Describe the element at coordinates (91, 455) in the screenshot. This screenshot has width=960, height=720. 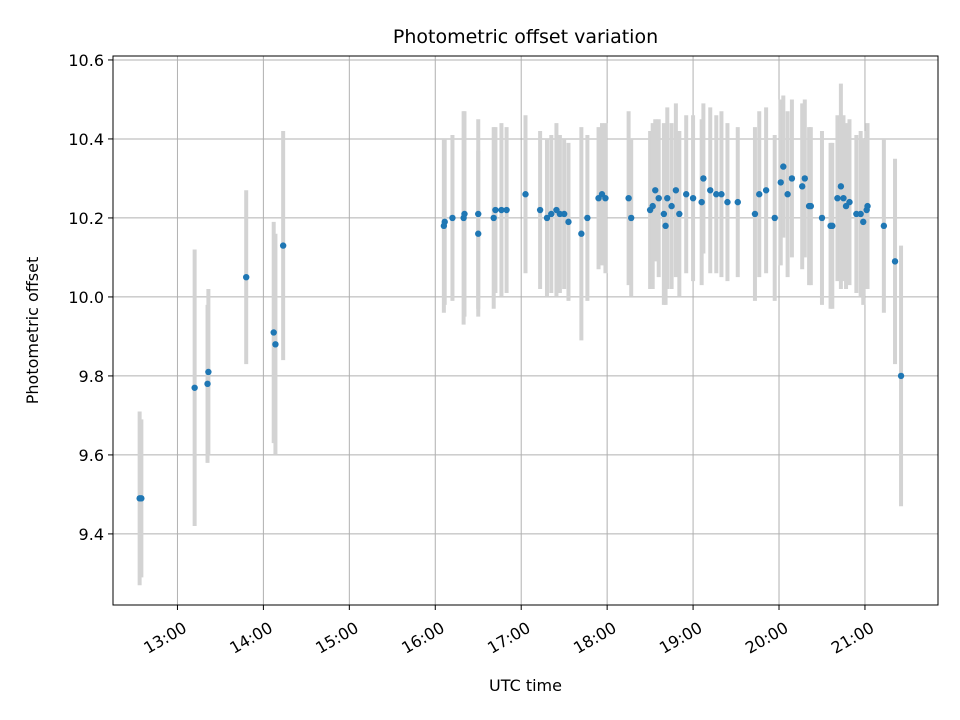
I see `y-tick-label: 9.6` at that location.